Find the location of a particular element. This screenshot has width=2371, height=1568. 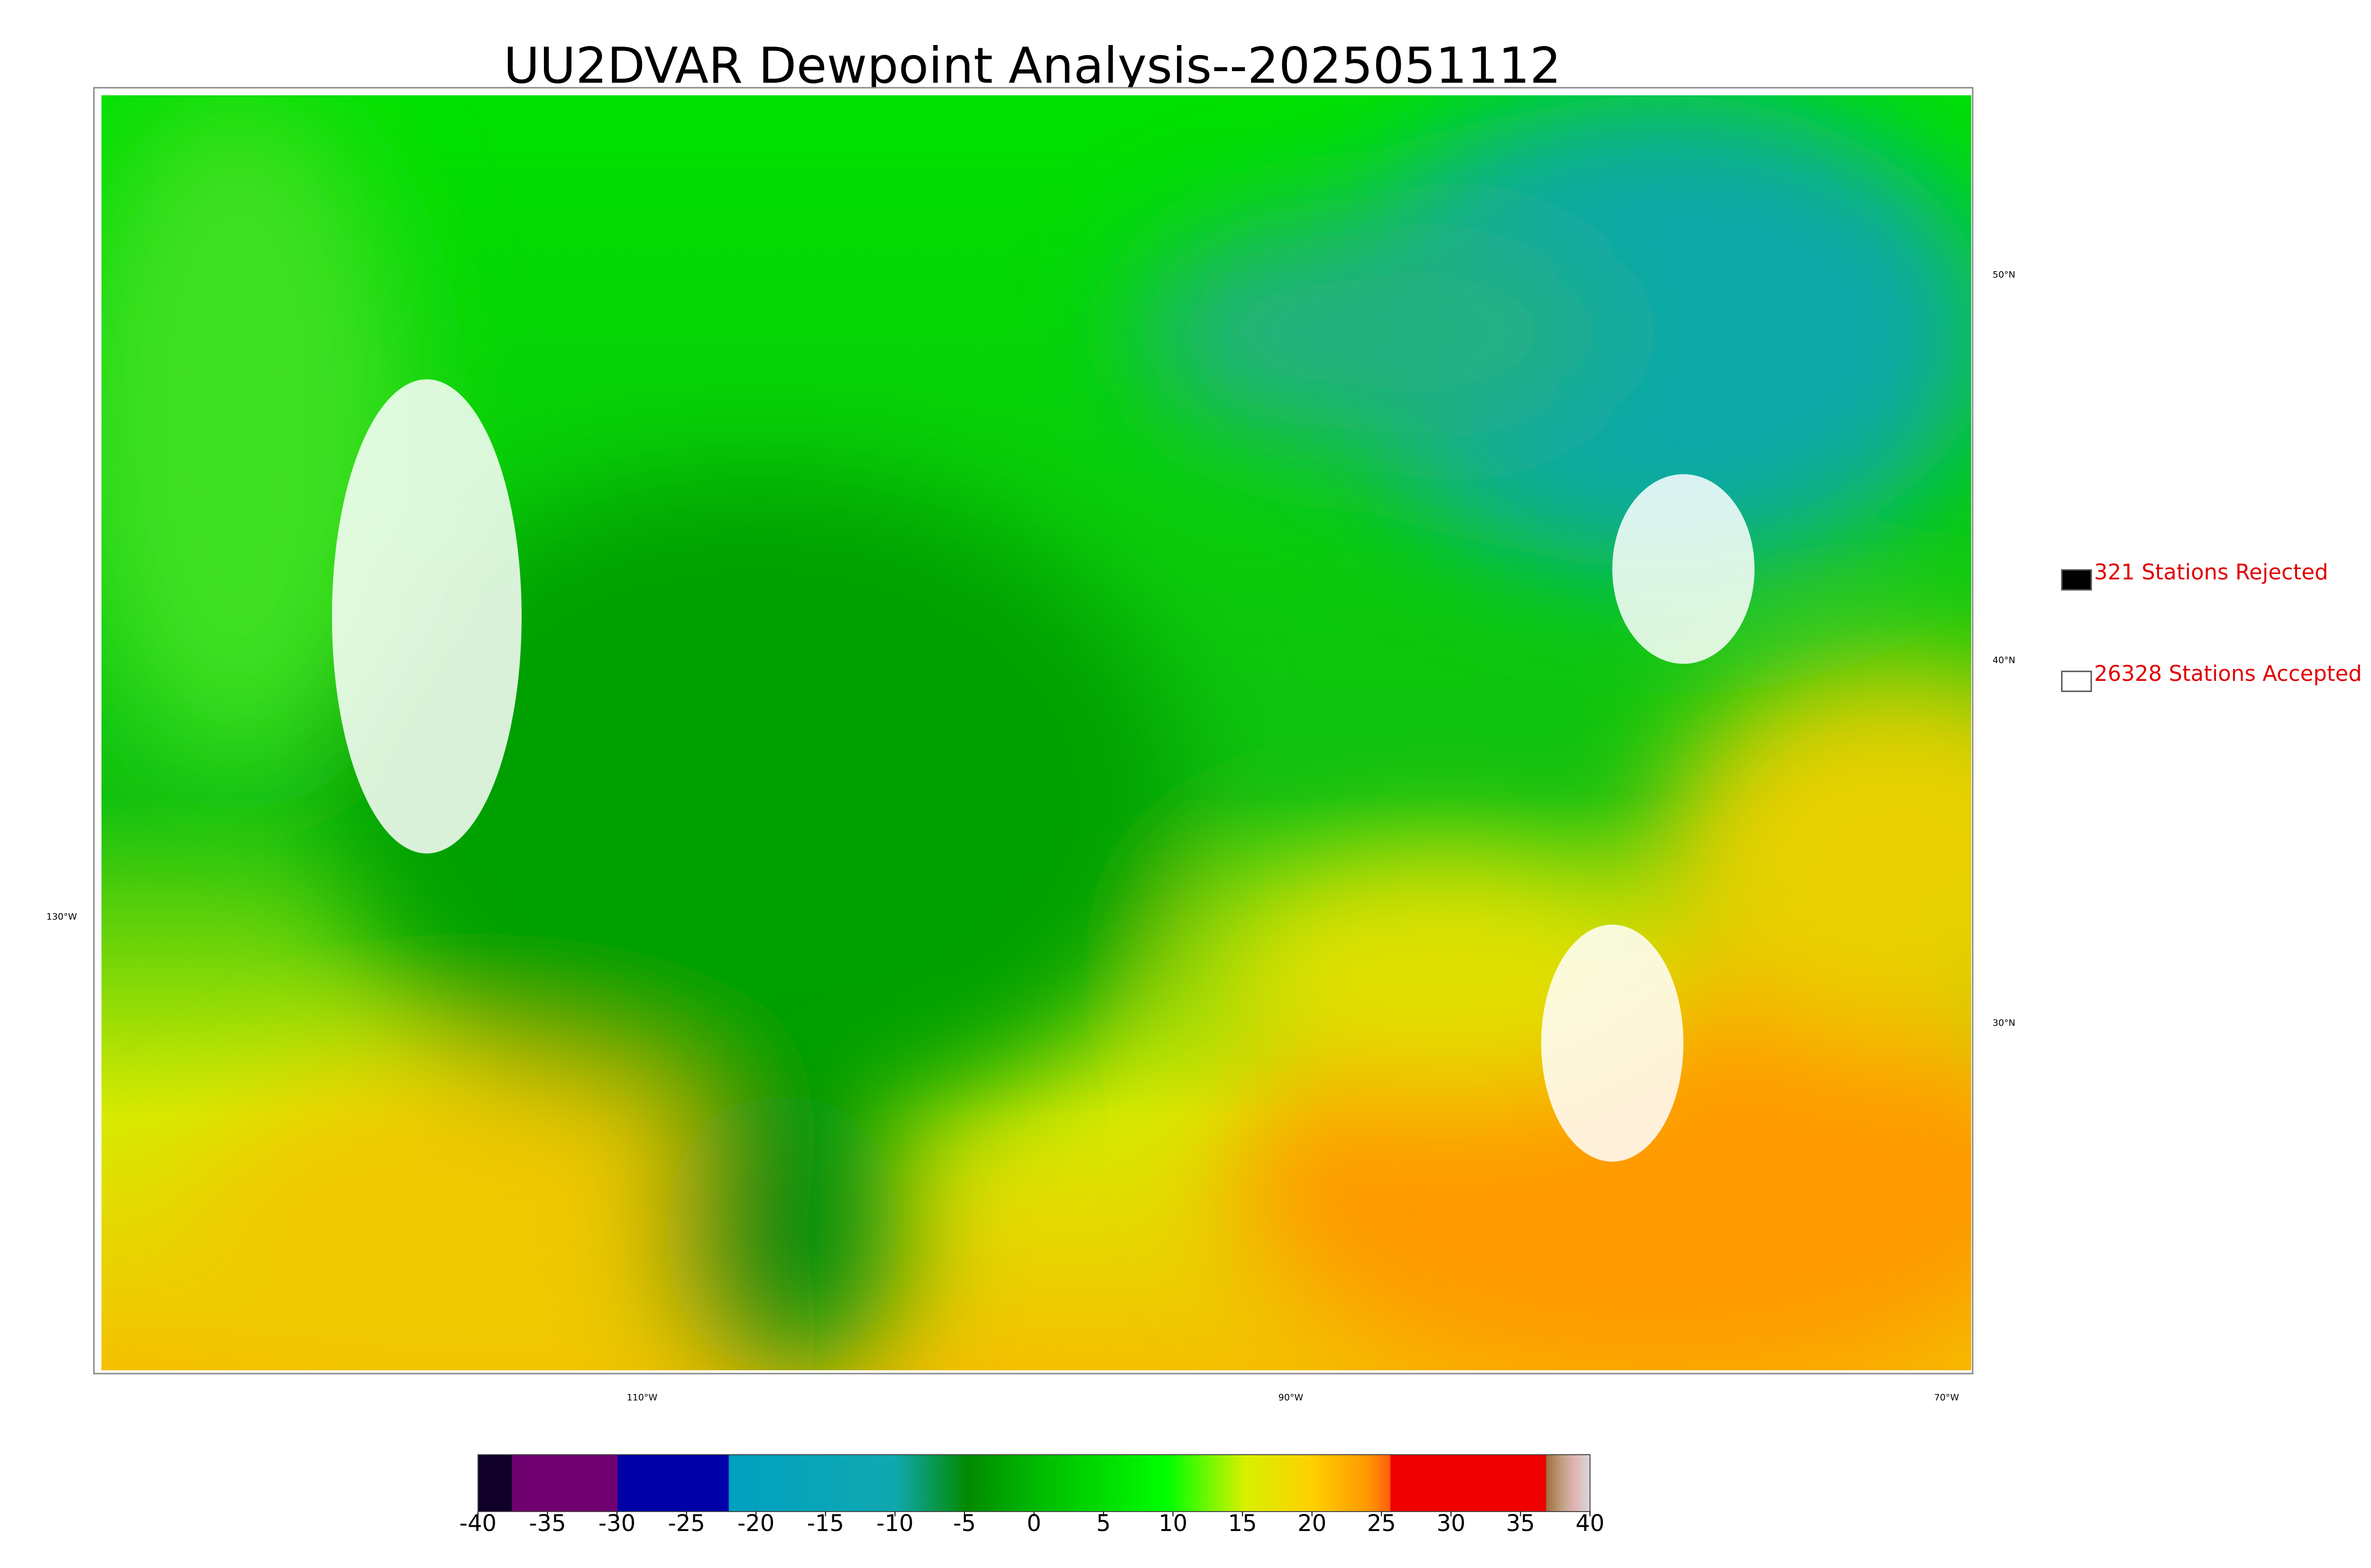

latitude-label: 40°N is located at coordinates (2004, 660).